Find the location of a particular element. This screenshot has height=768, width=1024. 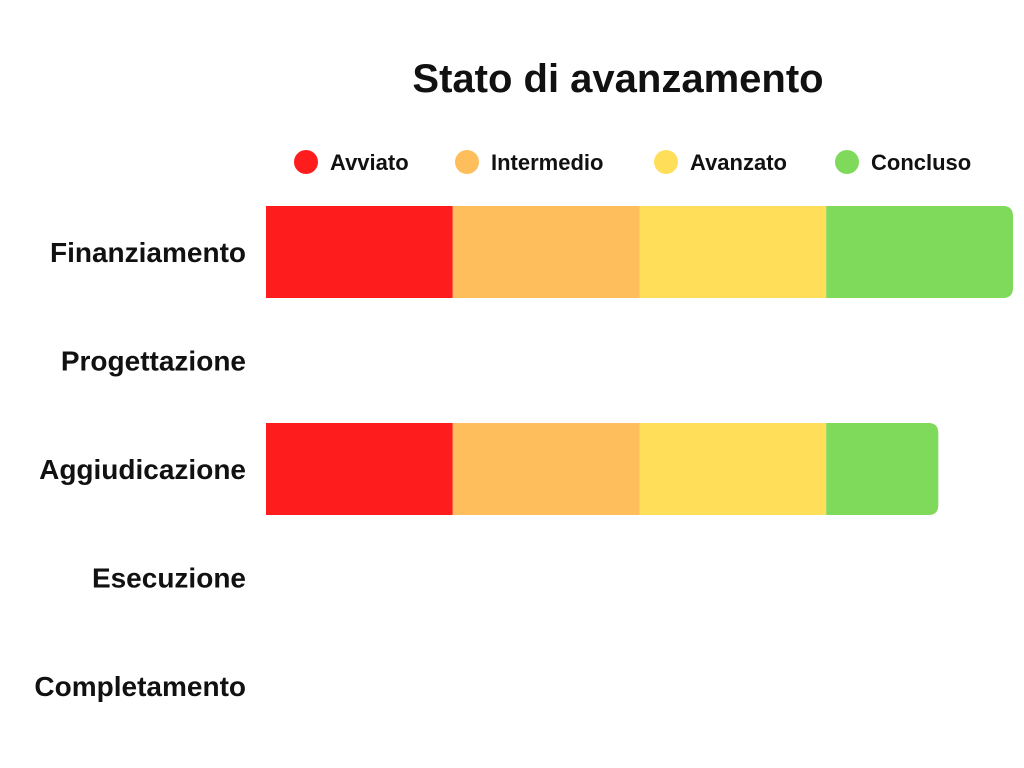

chart-title: Stato di avanzamento is located at coordinates (617, 79).